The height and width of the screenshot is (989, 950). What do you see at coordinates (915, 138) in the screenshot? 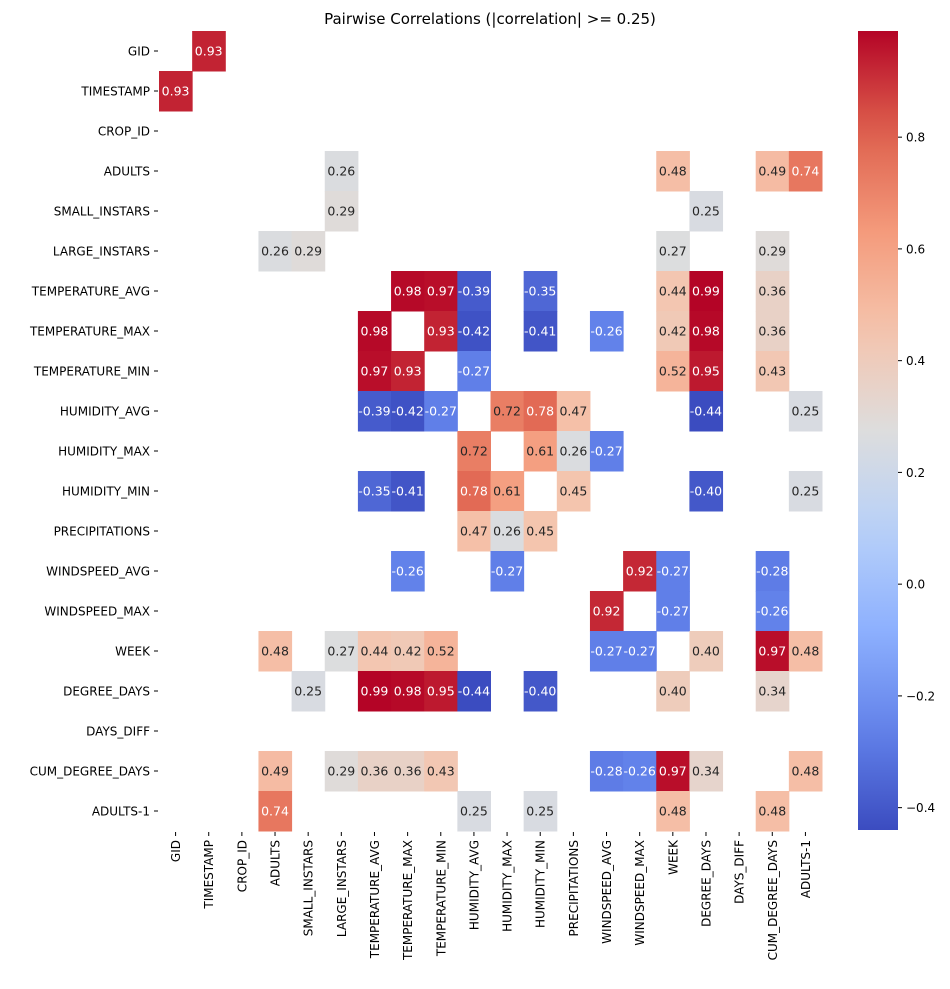
I see `colorbar-tick-label: 0.8` at bounding box center [915, 138].